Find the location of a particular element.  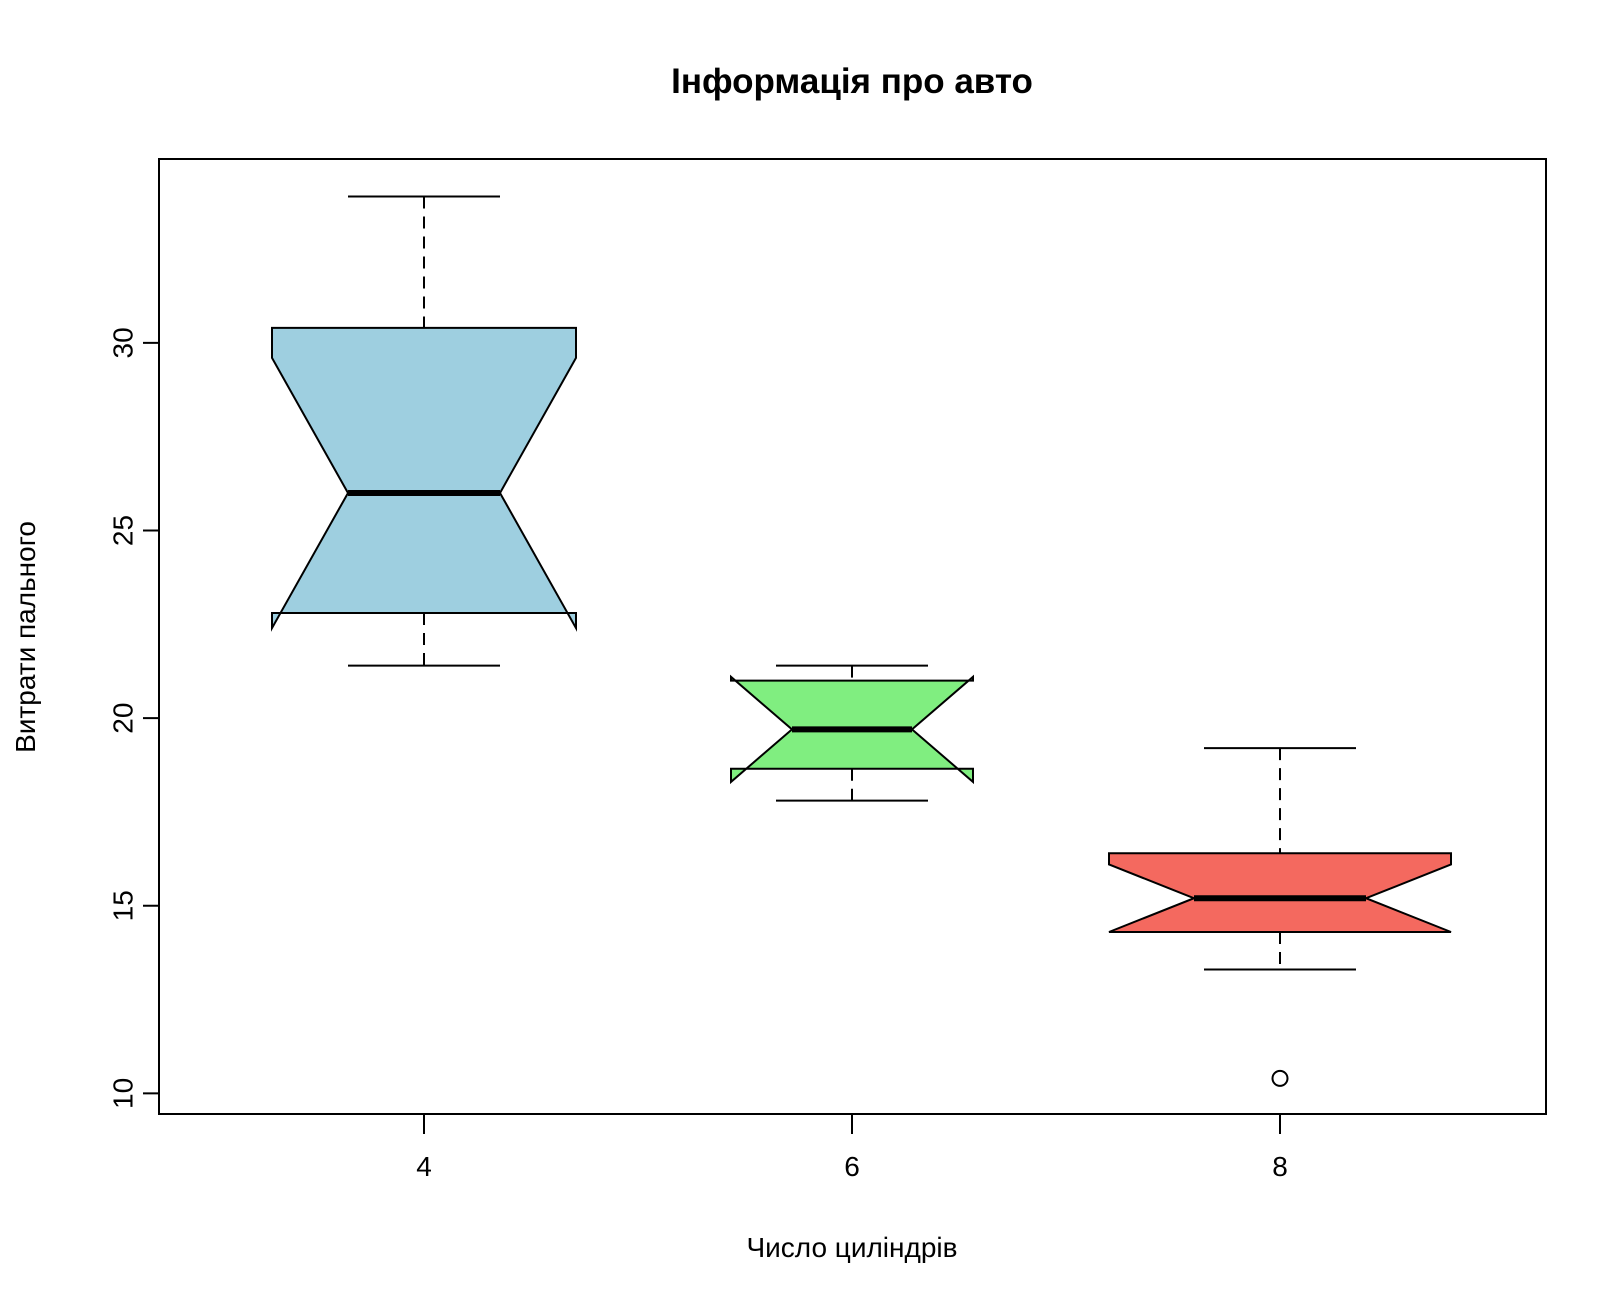

x-tick-label: 6 is located at coordinates (852, 1166).